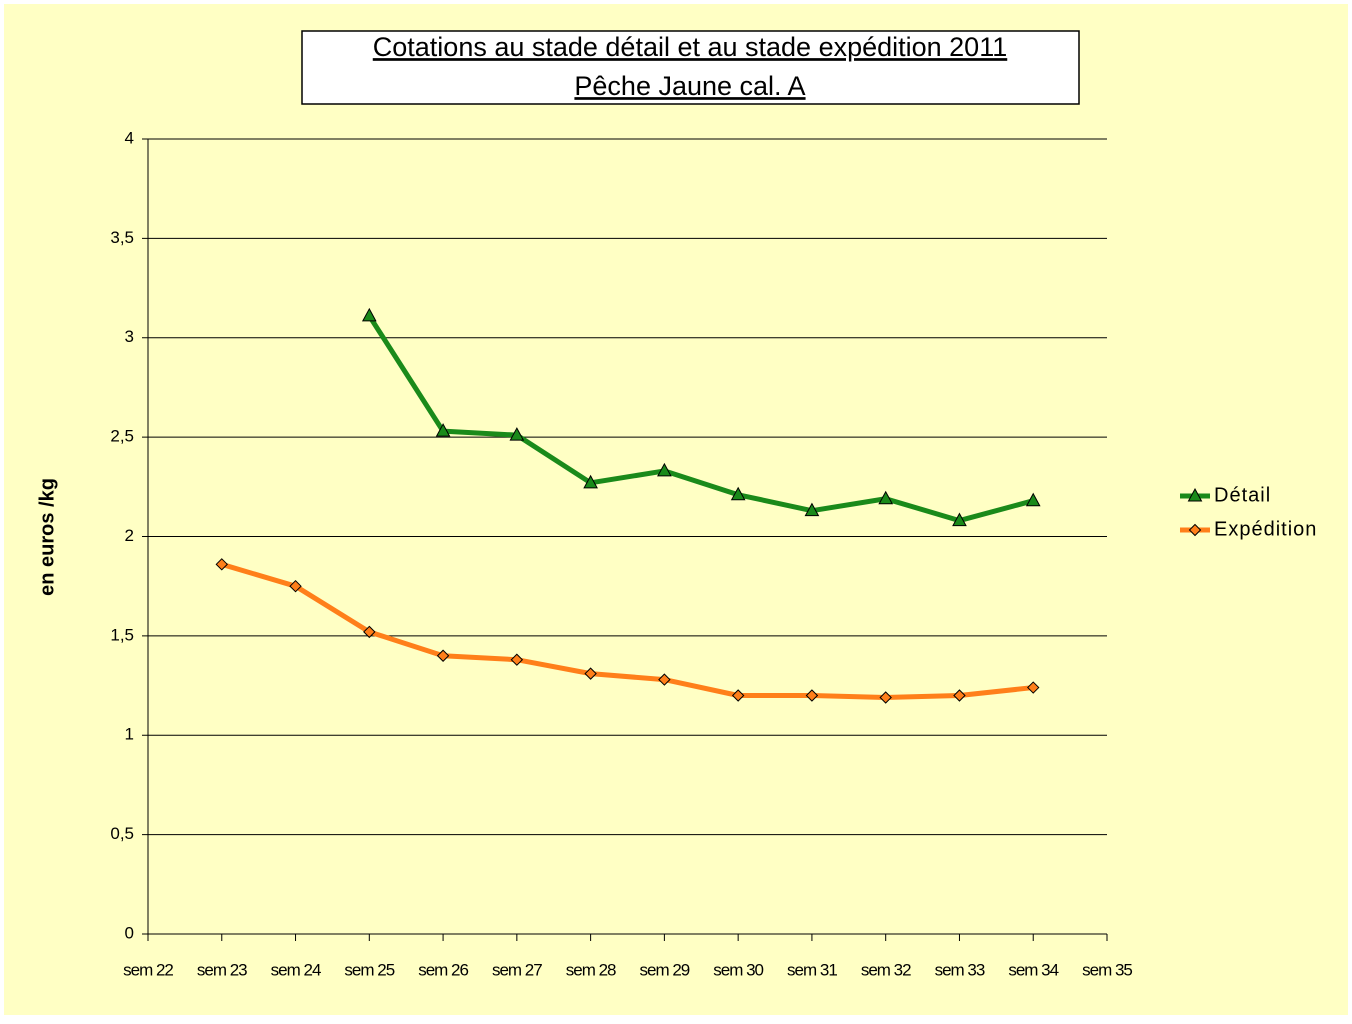 Image resolution: width=1352 pixels, height=1024 pixels. What do you see at coordinates (812, 969) in the screenshot?
I see `x-tick-label: sem 31` at bounding box center [812, 969].